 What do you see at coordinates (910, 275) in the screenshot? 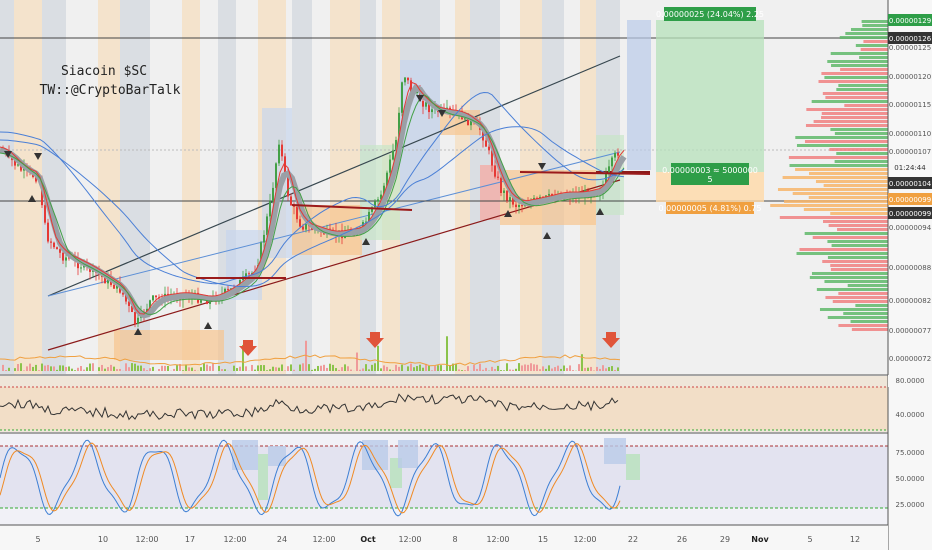
I see `price-axis` at bounding box center [910, 275].